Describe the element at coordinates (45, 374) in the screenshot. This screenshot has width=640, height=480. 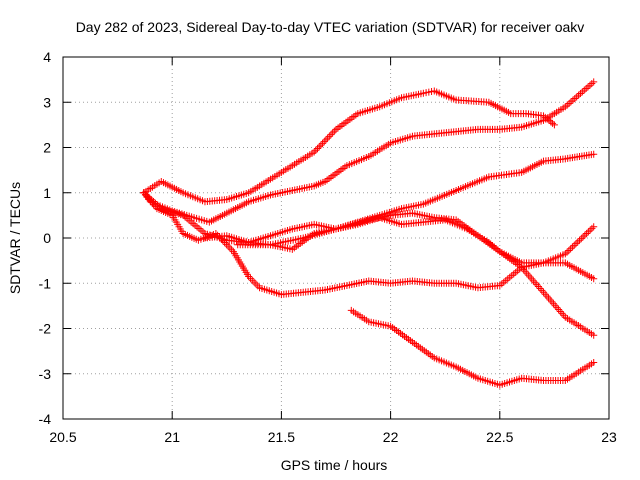
I see `y-tick-label: -3` at that location.